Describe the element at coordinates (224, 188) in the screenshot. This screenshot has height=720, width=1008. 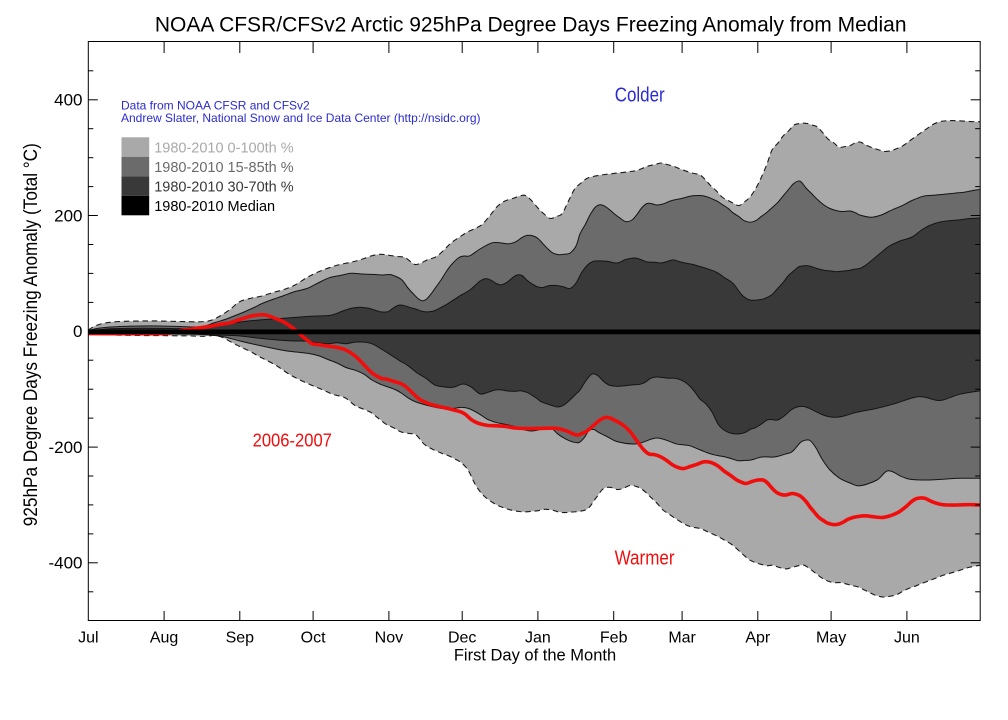
I see `svg-text: 1980-2010 30-70th %` at that location.